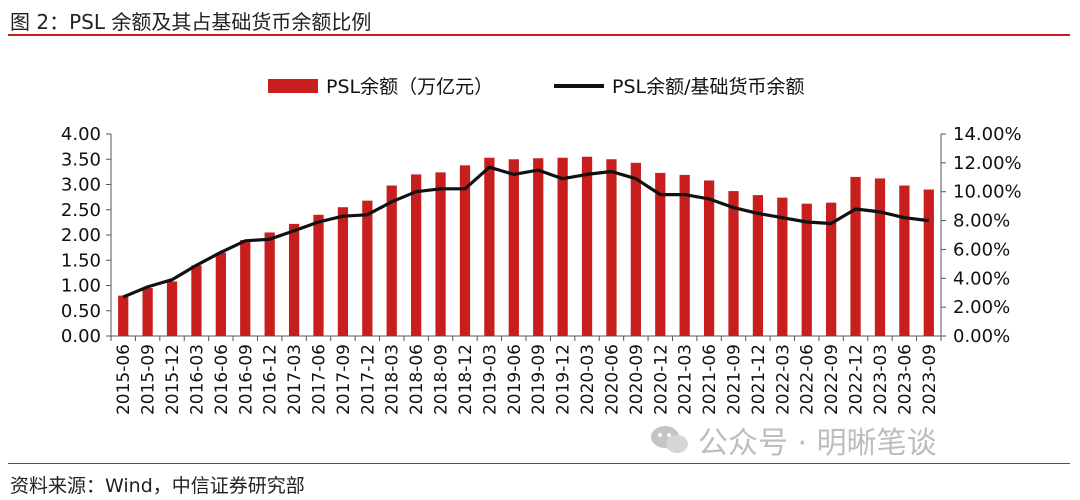  What do you see at coordinates (393, 379) in the screenshot?
I see `x-tick-label: 2018-03` at bounding box center [393, 379].